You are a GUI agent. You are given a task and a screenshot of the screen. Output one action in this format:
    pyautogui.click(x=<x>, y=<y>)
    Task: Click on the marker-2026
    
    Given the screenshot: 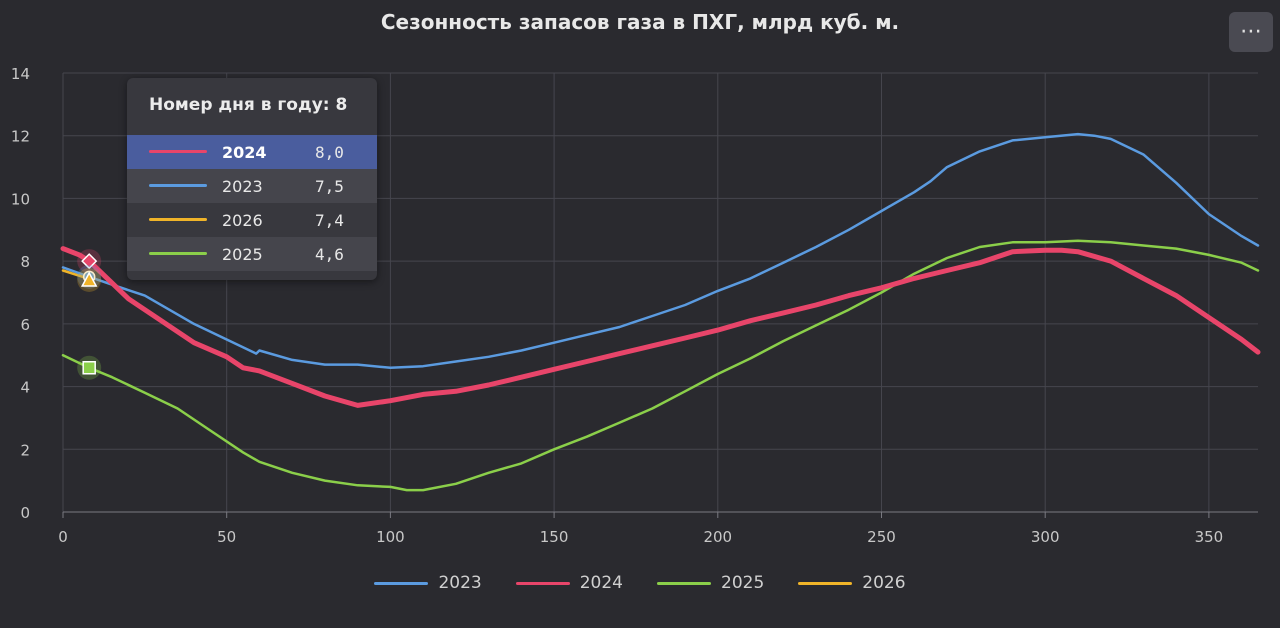 What is the action you would take?
    pyautogui.click(x=89, y=279)
    